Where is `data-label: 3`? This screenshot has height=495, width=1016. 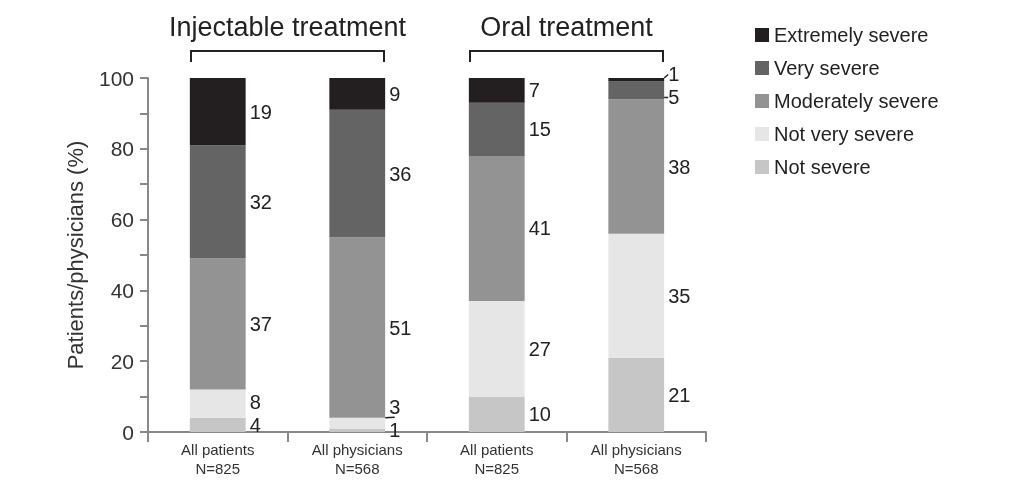 data-label: 3 is located at coordinates (395, 407).